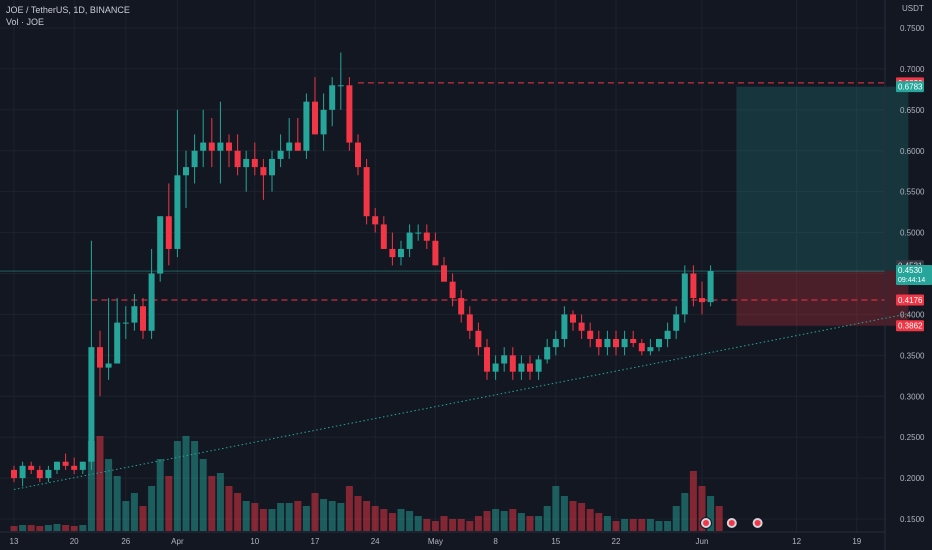 The height and width of the screenshot is (550, 932). I want to click on price-axis-tick: 0.7000, so click(912, 69).